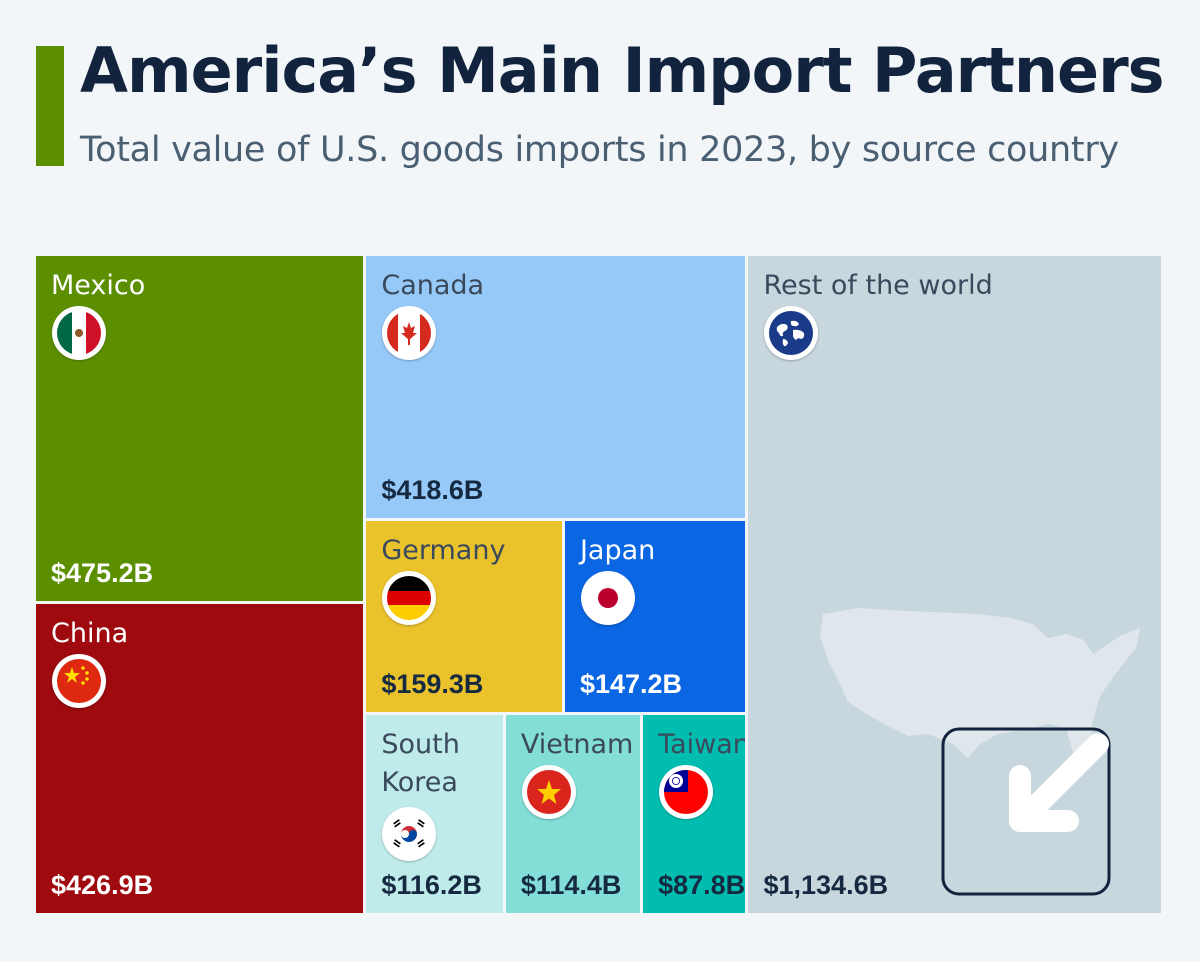  What do you see at coordinates (791, 333) in the screenshot?
I see `globe-icon` at bounding box center [791, 333].